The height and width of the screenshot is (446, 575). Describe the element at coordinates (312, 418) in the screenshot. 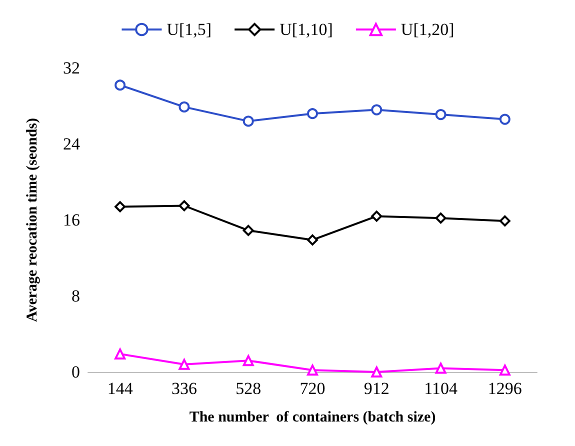

I see `x-axis-title: The number of containers (batch size)` at that location.